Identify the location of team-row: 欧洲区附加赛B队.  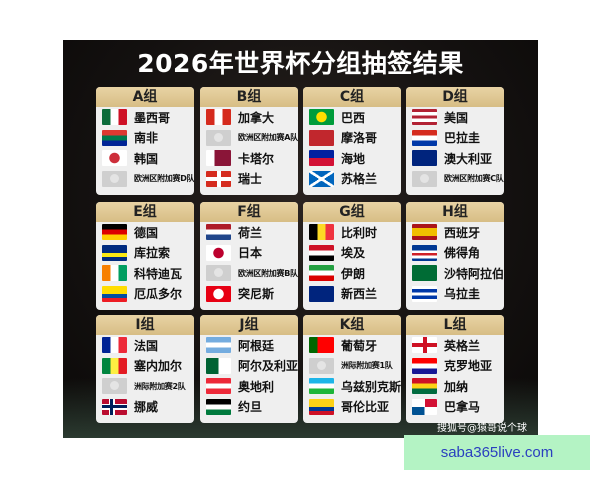
(249, 273).